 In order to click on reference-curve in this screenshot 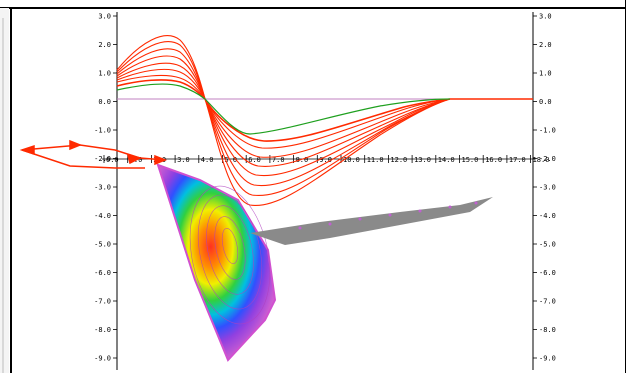, I will do `click(283, 109)`.